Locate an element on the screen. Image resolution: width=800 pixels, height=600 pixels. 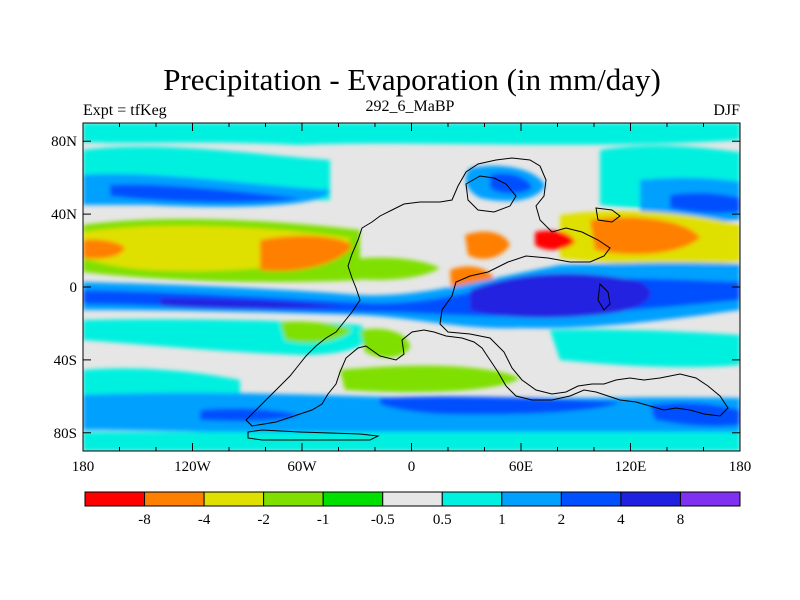
legend-label: 4 is located at coordinates (621, 520).